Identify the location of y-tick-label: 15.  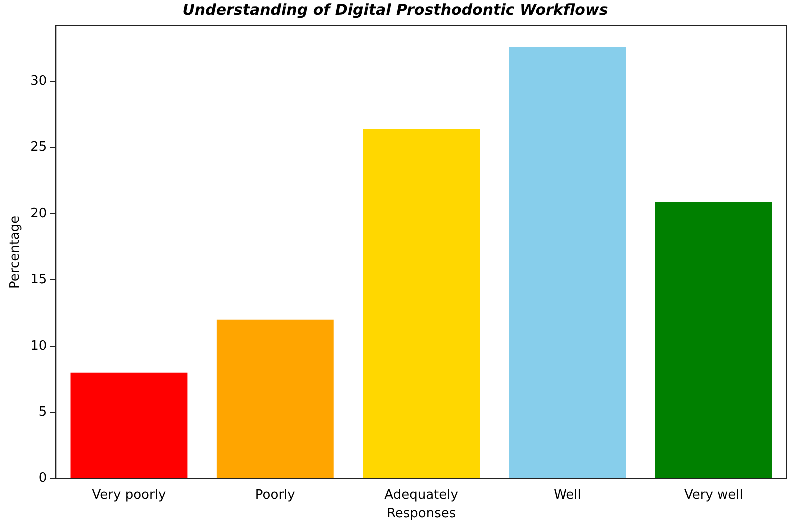
(39, 280).